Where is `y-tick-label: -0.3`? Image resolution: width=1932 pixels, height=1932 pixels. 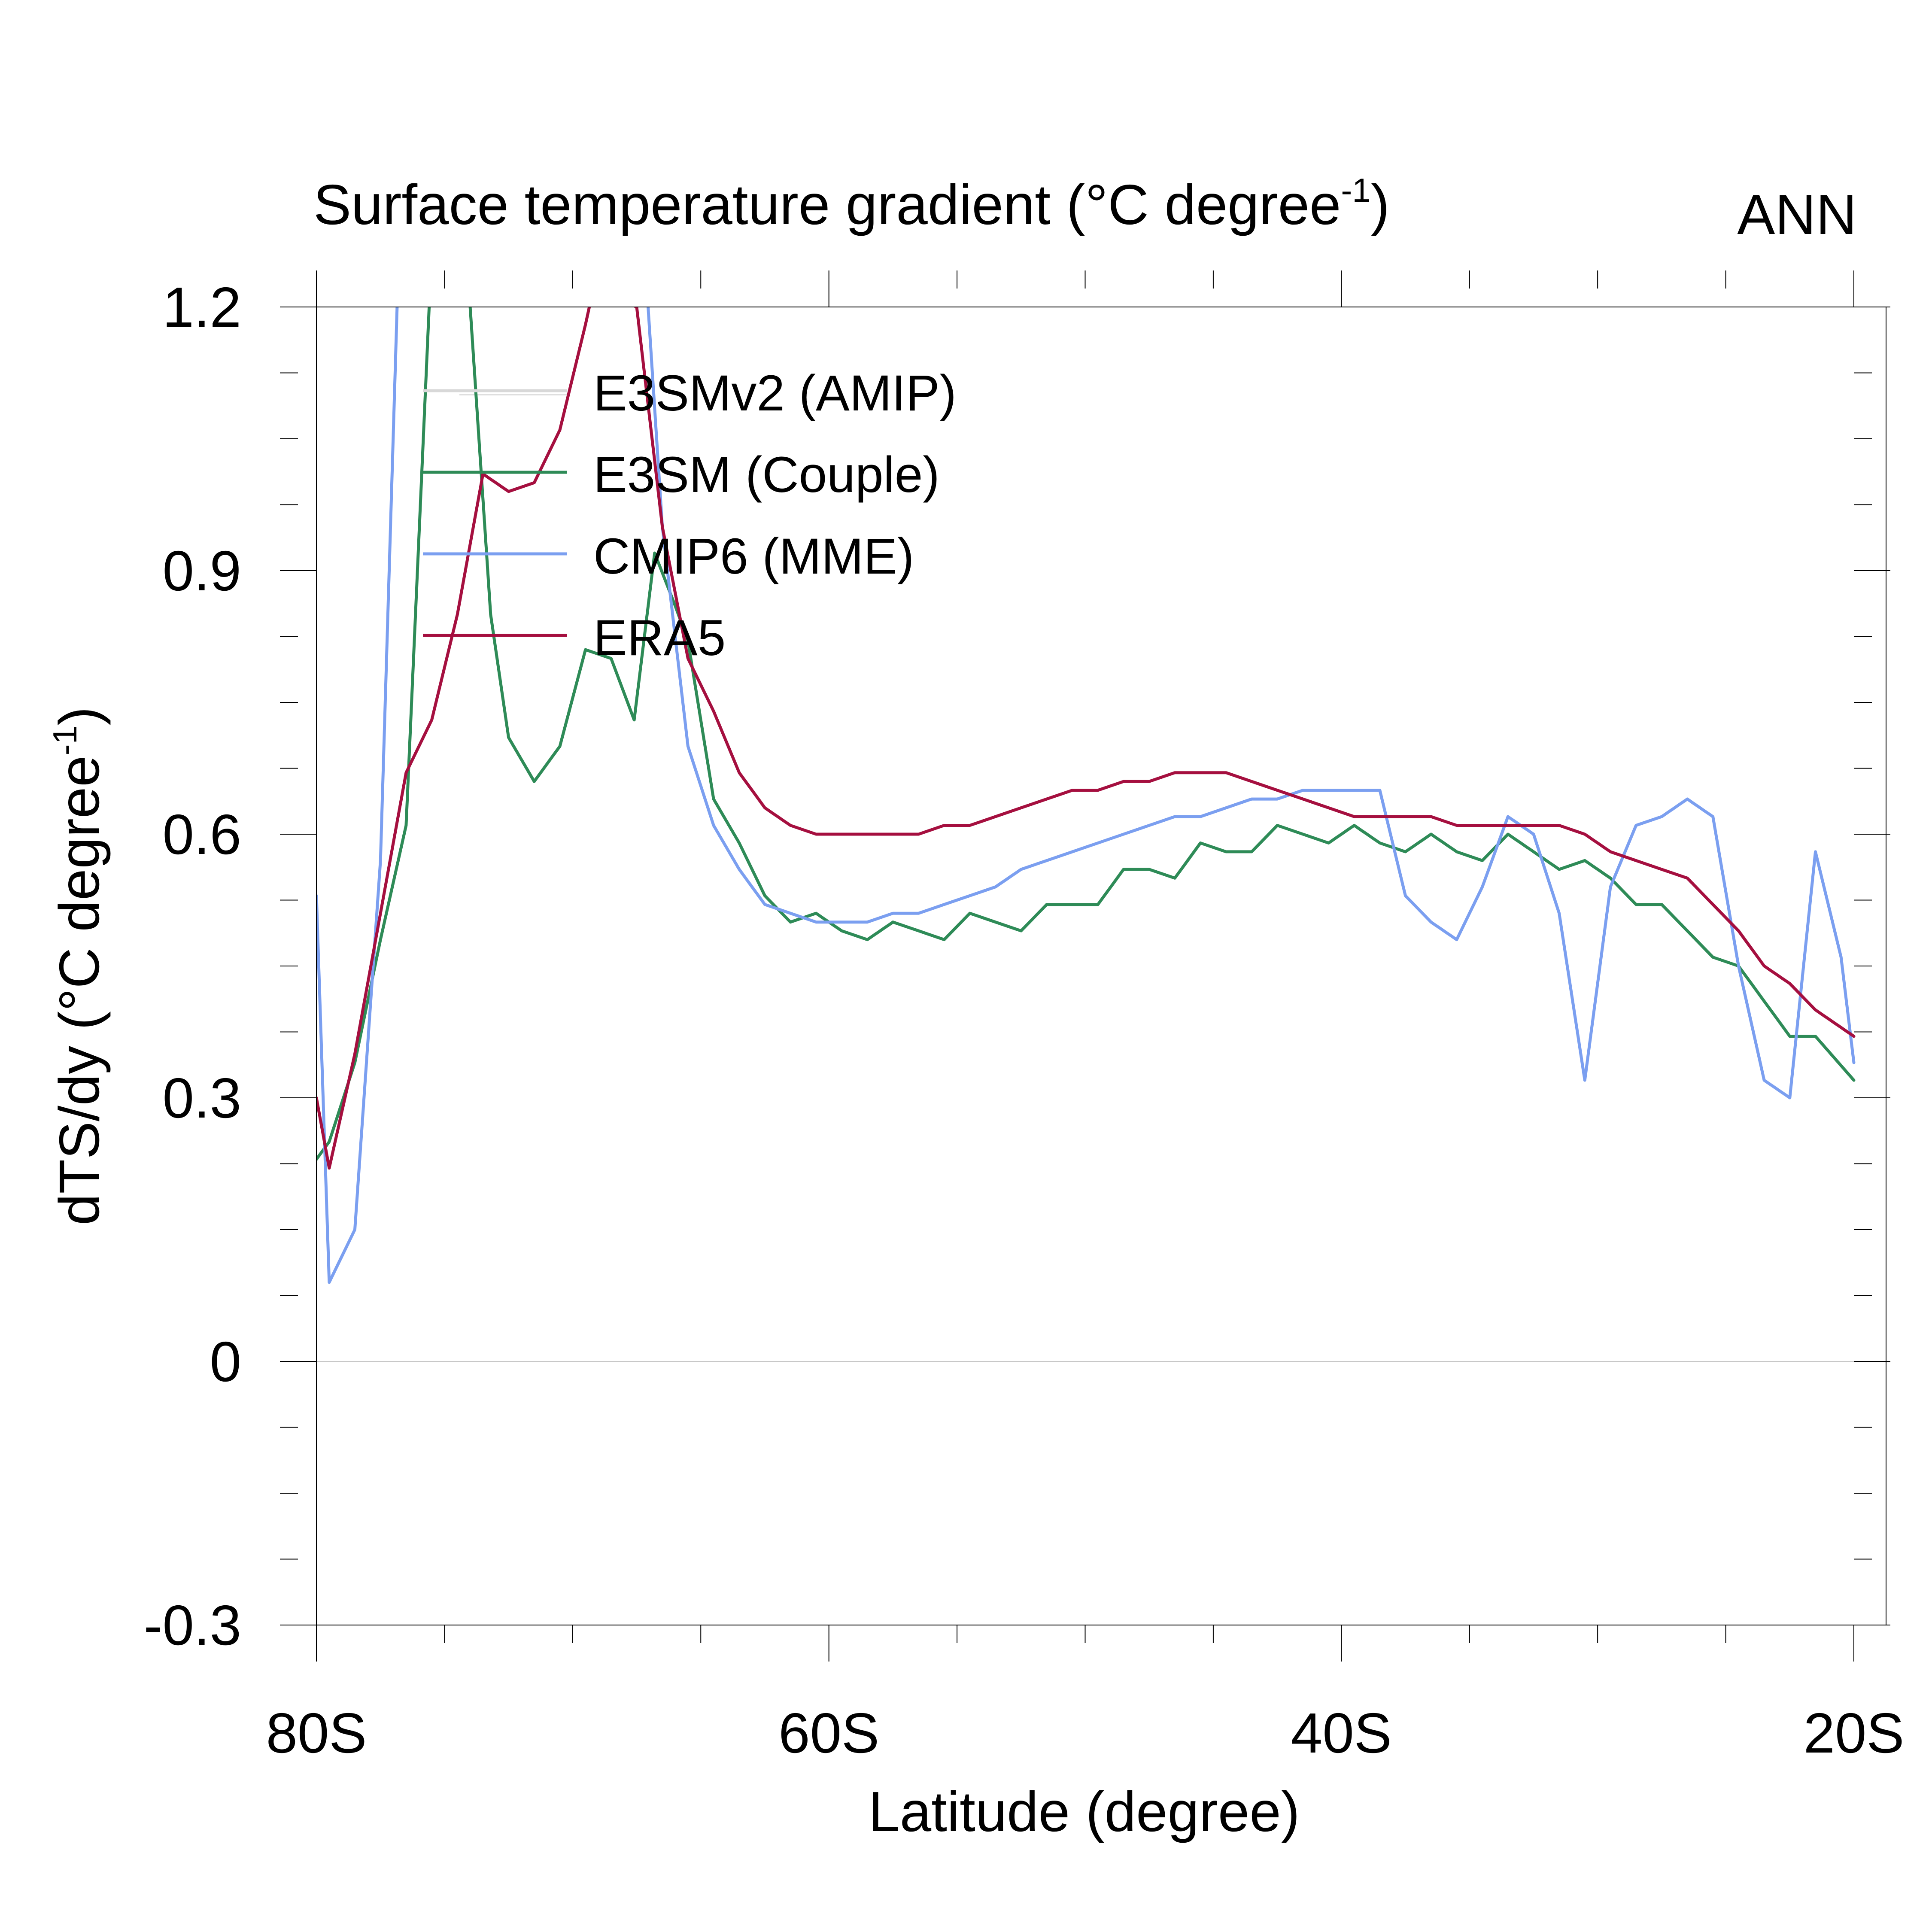
y-tick-label: -0.3 is located at coordinates (192, 1625).